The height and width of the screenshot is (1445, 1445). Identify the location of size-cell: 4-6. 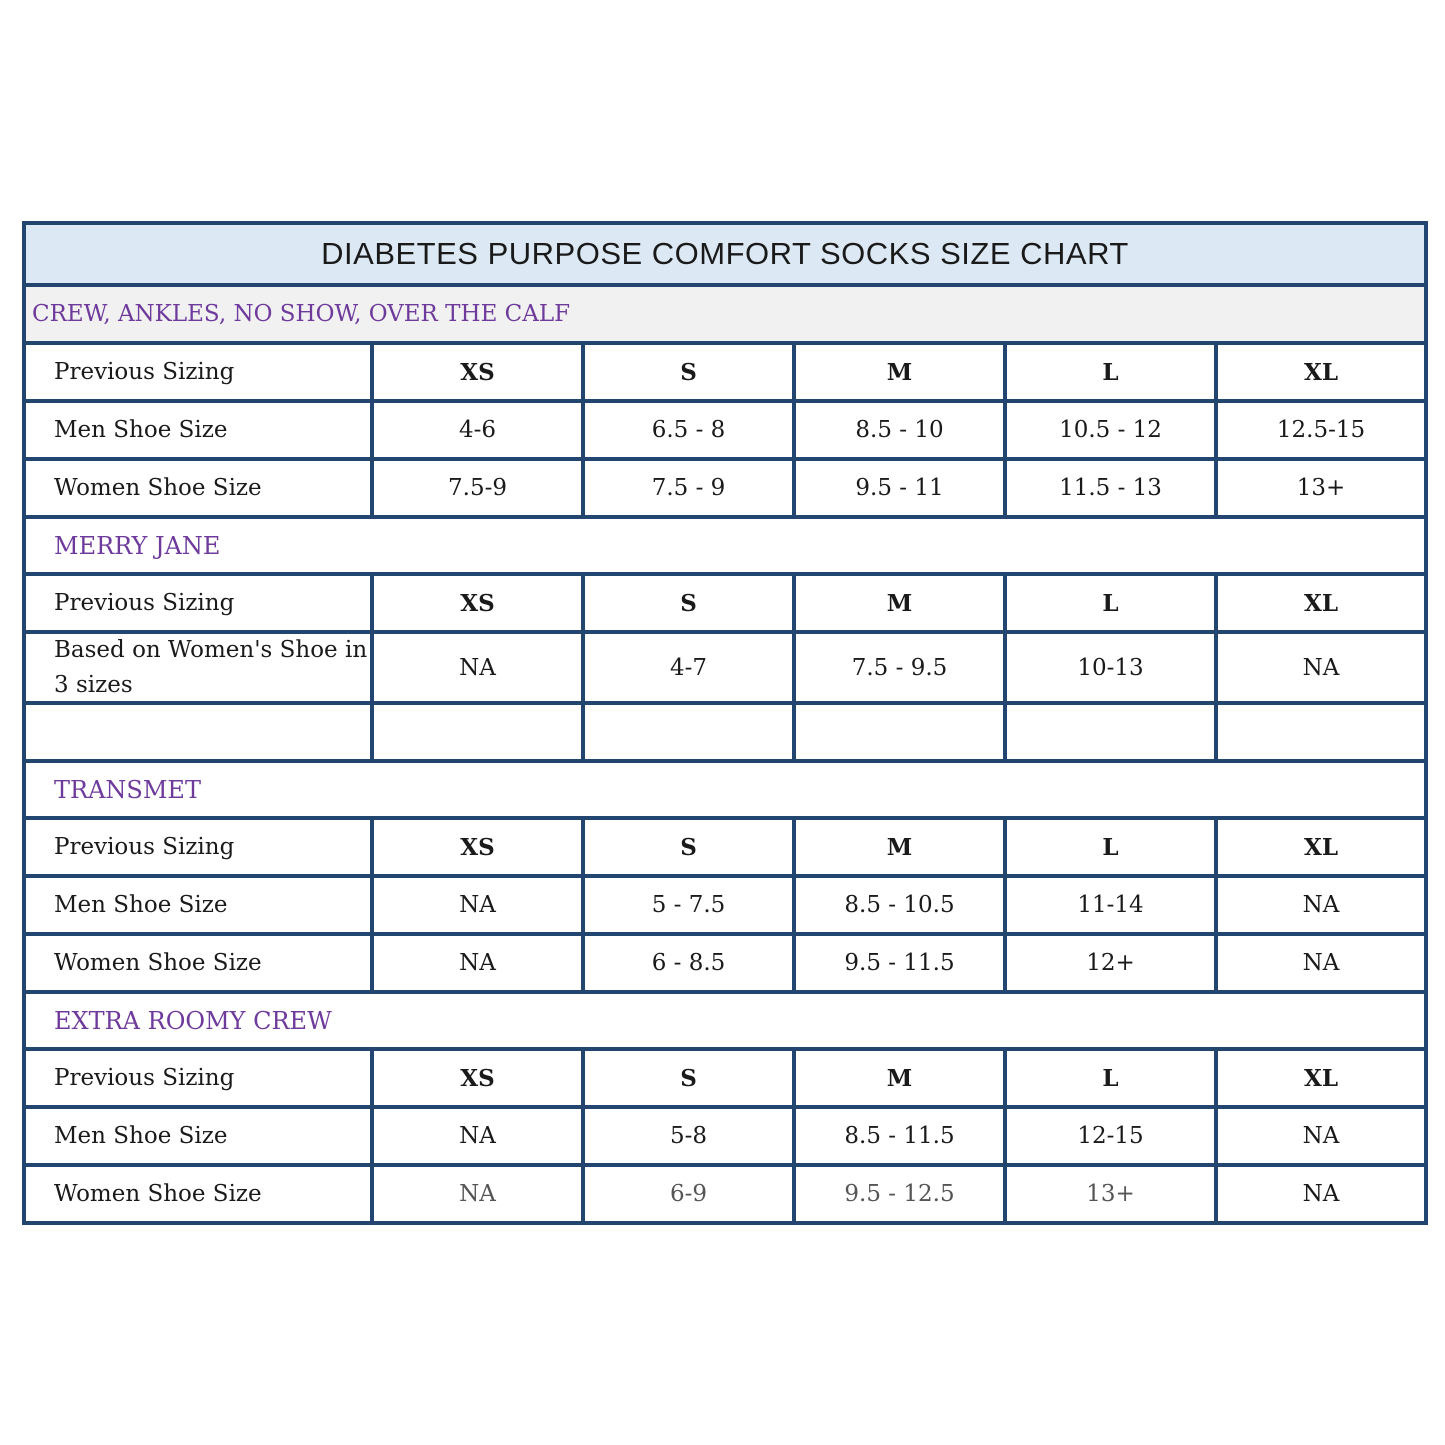
(479, 430).